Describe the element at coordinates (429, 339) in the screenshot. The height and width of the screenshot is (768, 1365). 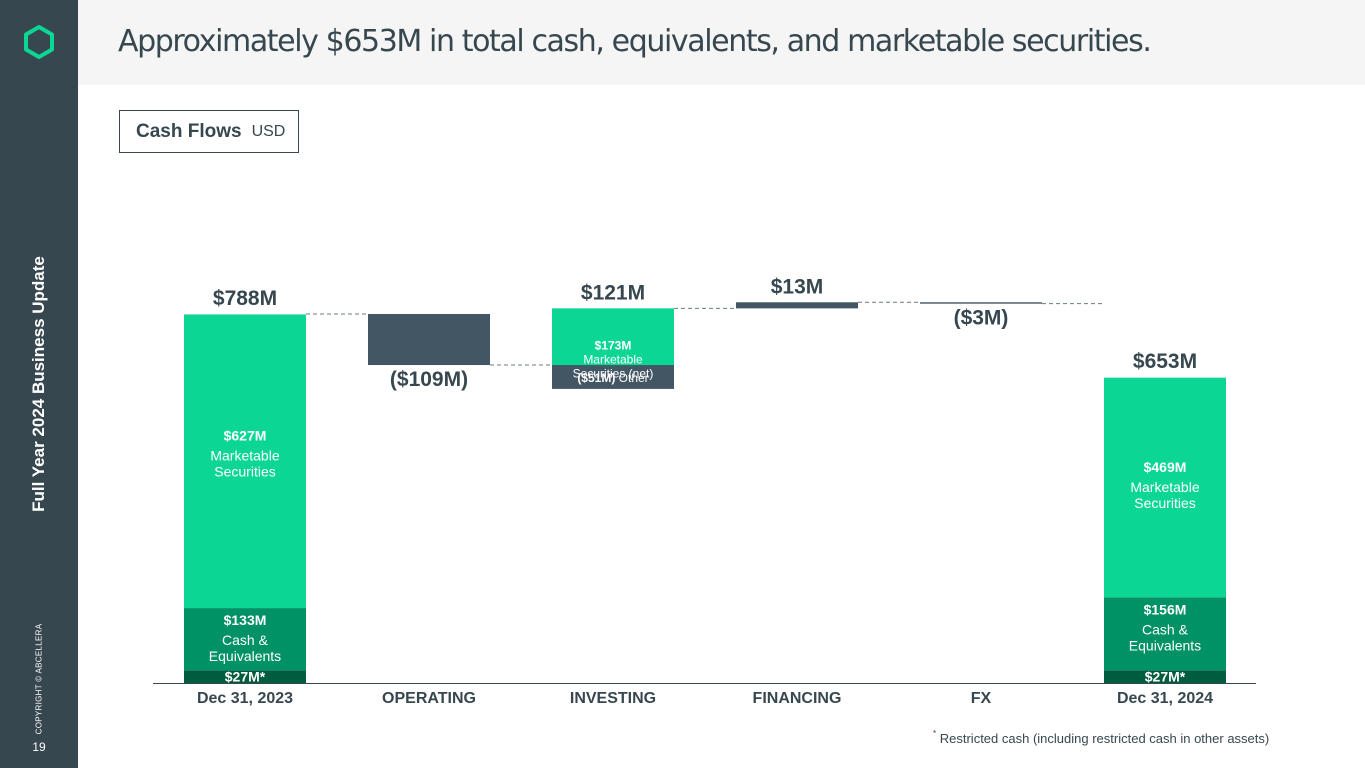
I see `operating-bar` at that location.